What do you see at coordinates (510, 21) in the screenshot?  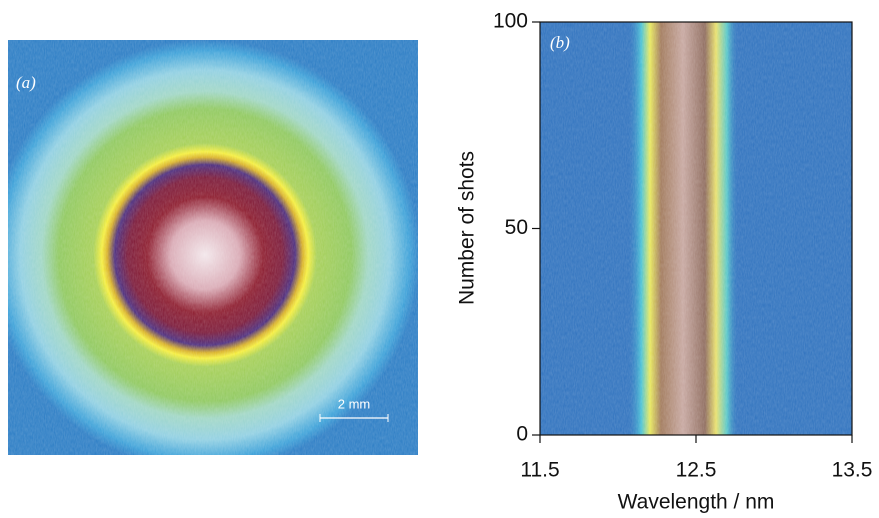 I see `y-tick-label: 100` at bounding box center [510, 21].